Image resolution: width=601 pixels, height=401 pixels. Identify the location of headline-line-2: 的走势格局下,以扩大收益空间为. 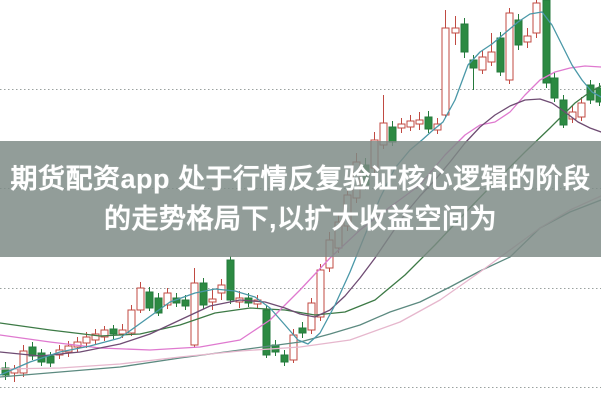
(300, 218).